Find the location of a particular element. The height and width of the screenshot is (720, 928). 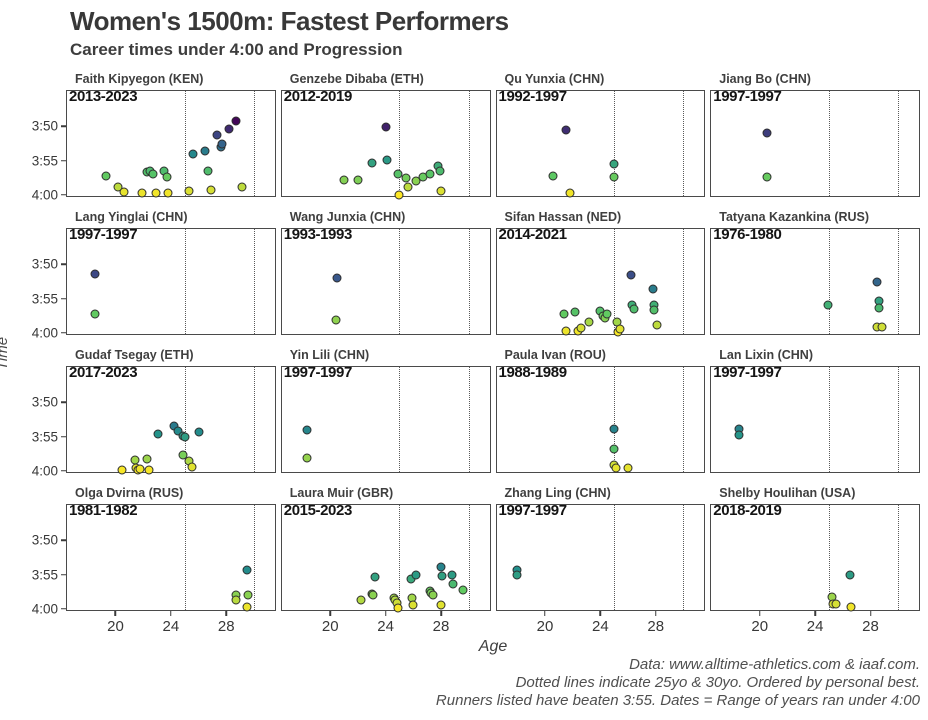

years-range-annotation: 2013-2023 is located at coordinates (103, 96).